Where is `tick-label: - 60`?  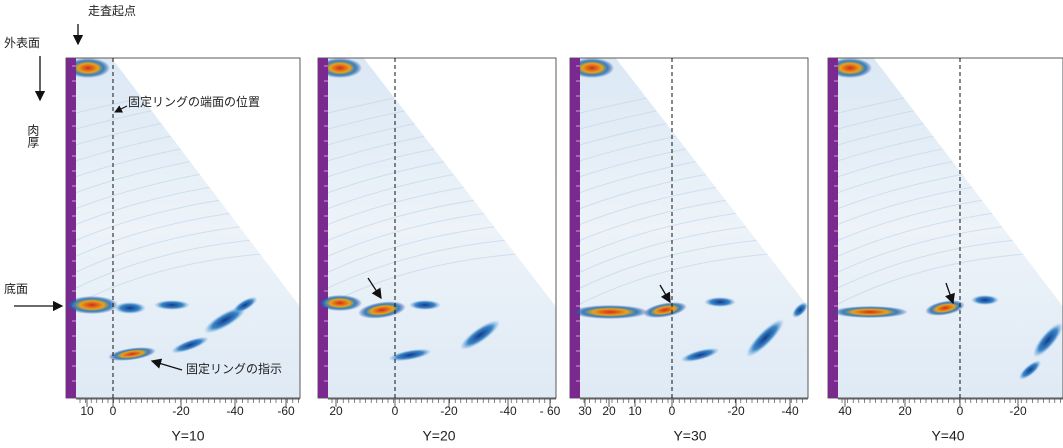 tick-label: - 60 is located at coordinates (550, 411).